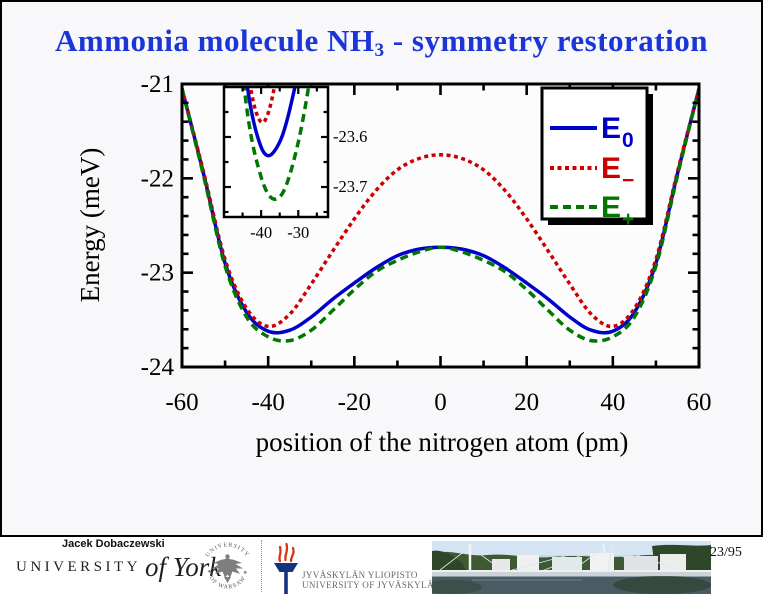 This screenshot has height=597, width=763. Describe the element at coordinates (298, 232) in the screenshot. I see `inset-x-tick-label: -30` at that location.